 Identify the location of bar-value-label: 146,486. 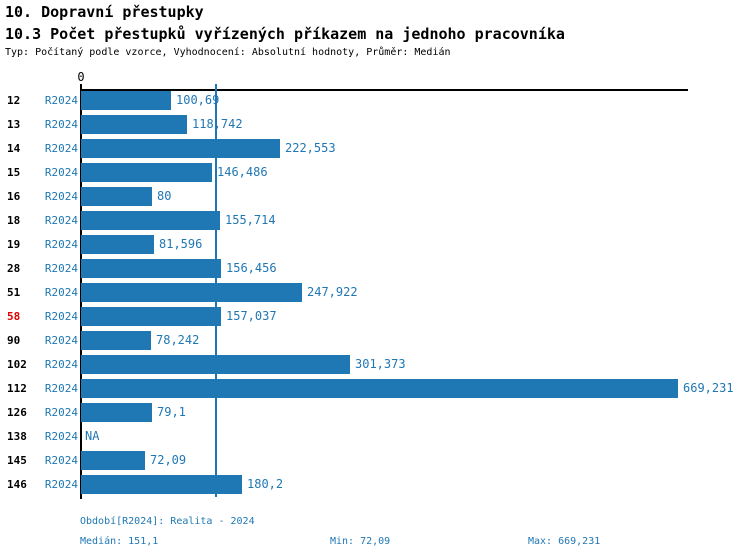
(242, 172).